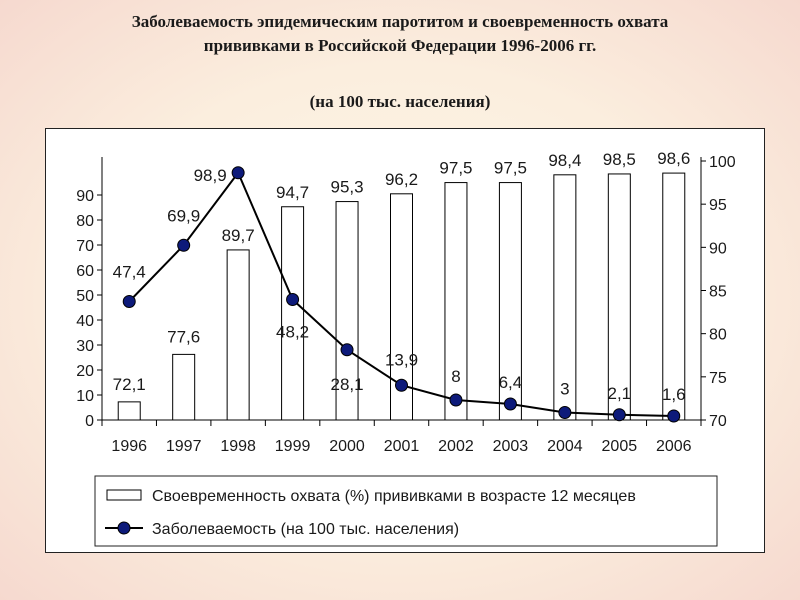  I want to click on right-axis-tick-label: 100, so click(722, 162).